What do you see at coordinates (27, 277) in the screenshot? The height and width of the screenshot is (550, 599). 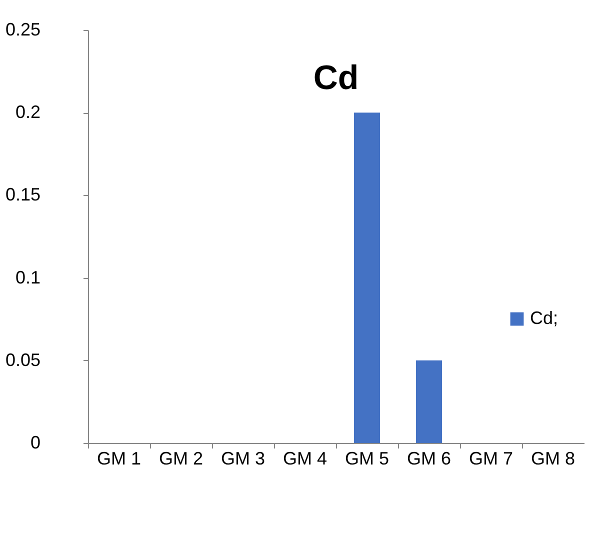 I see `y-tick-label: 0.1` at bounding box center [27, 277].